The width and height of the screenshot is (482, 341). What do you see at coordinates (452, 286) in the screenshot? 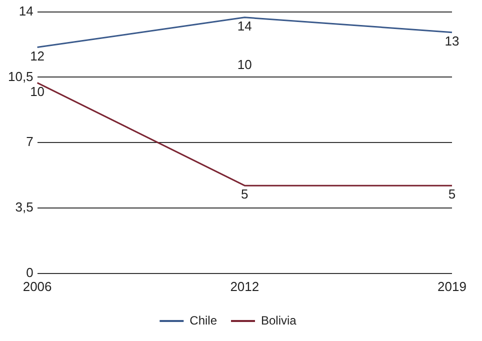
I see `x-tick-label: 2019` at bounding box center [452, 286].